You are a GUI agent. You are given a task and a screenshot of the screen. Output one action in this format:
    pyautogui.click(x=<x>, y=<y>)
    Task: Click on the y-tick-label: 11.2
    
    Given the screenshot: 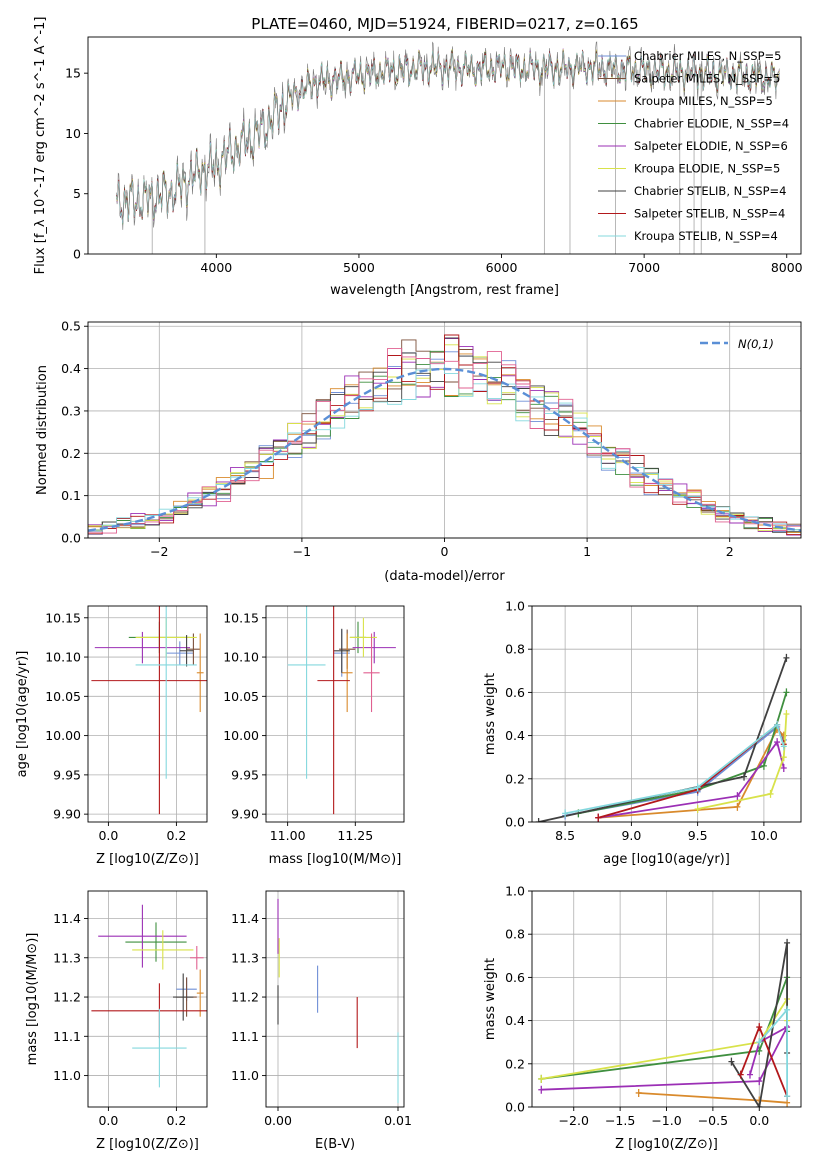 What is the action you would take?
    pyautogui.click(x=67, y=997)
    